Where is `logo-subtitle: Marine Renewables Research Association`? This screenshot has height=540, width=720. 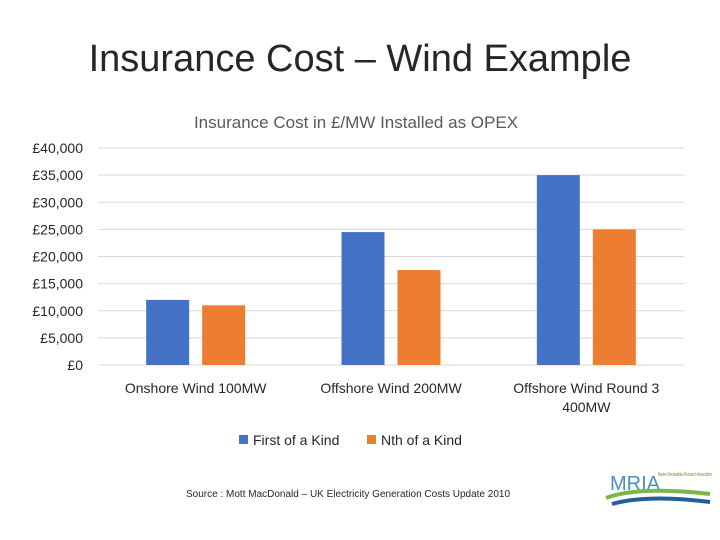
logo-subtitle: Marine Renewables Research Association is located at coordinates (685, 475).